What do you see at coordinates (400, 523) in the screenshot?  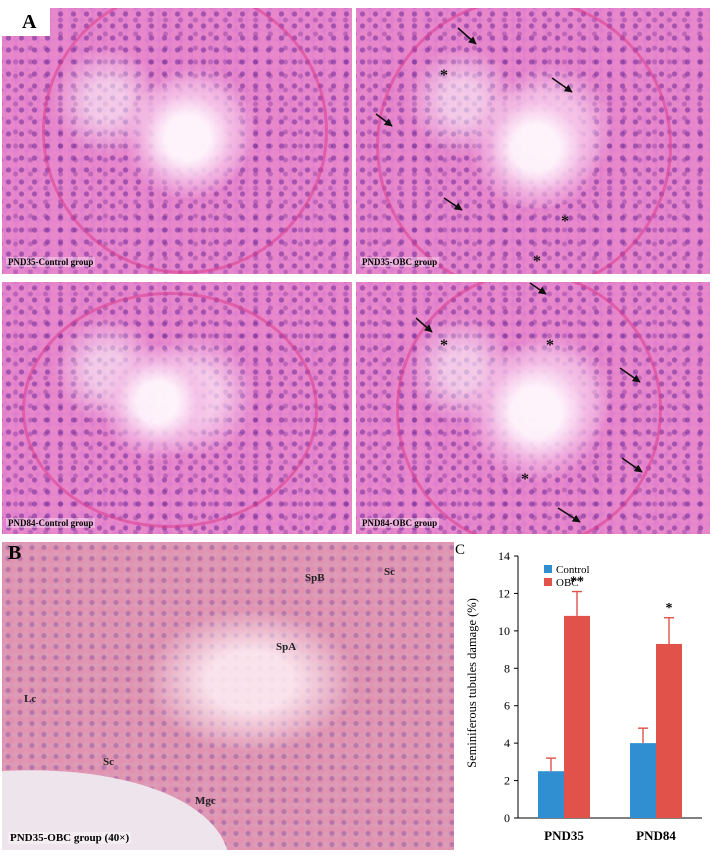 I see `caption-pnd84-obc: PND84-OBC group` at bounding box center [400, 523].